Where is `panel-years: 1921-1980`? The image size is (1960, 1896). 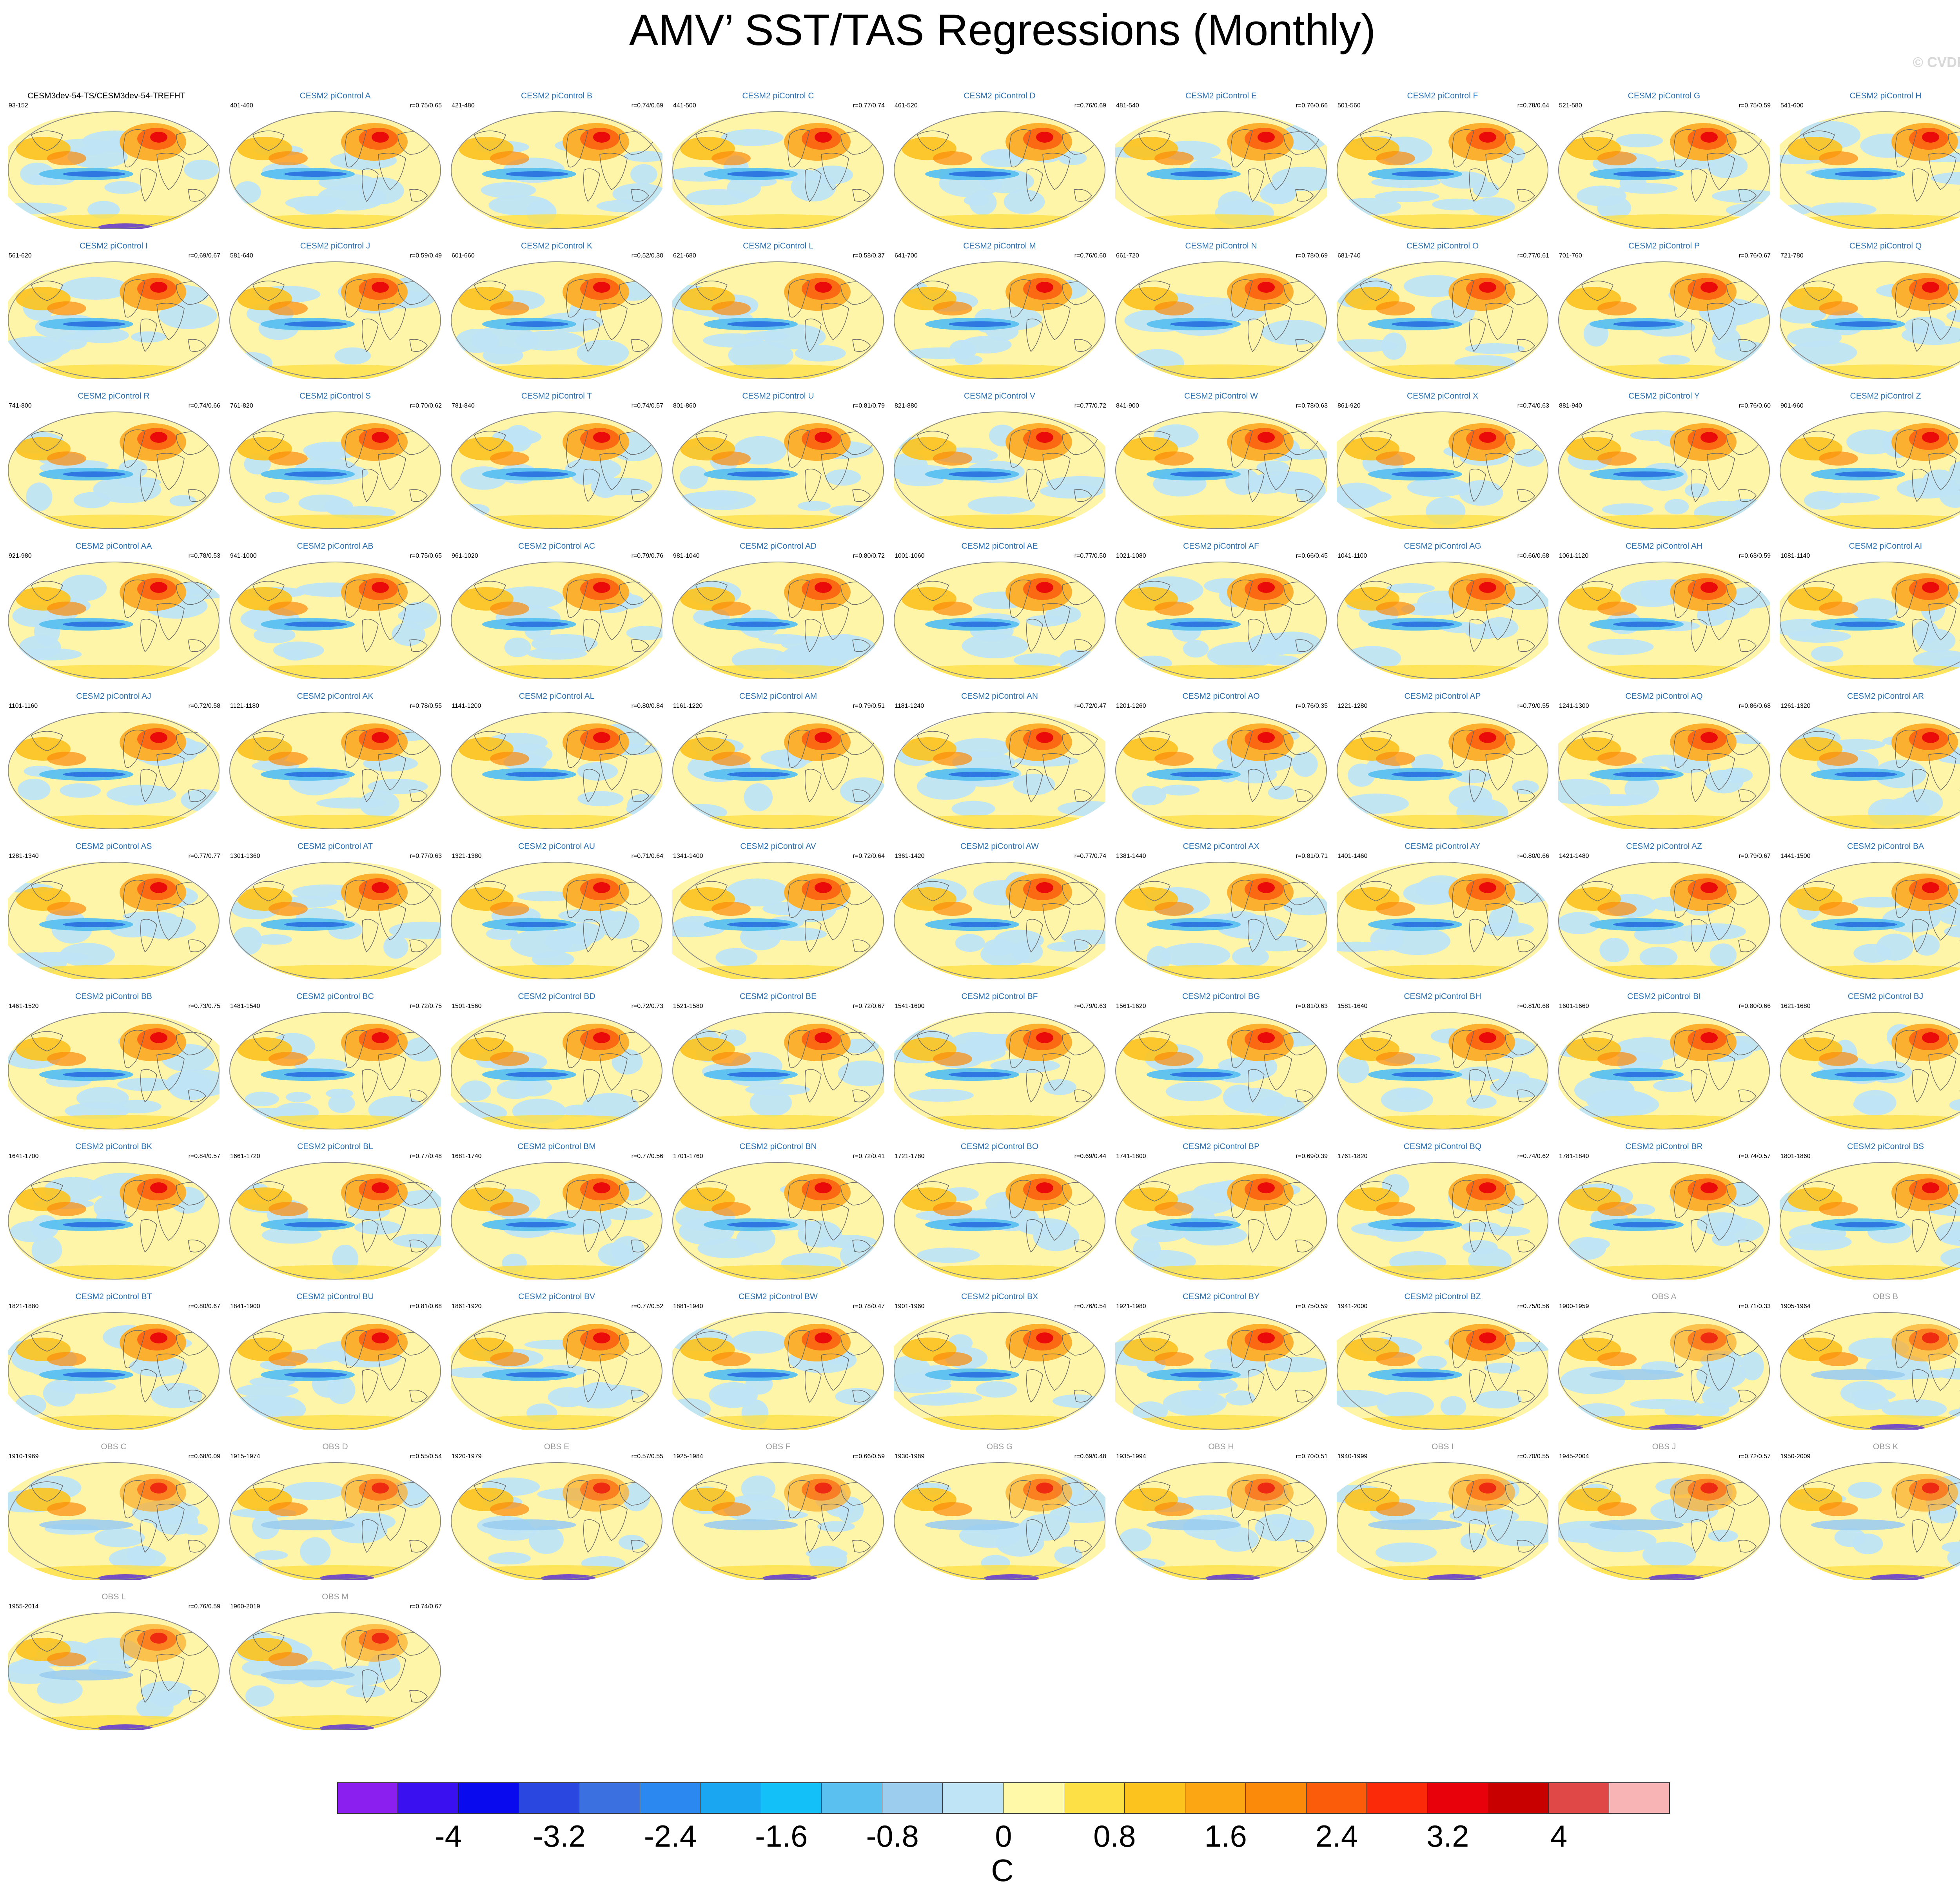 panel-years: 1921-1980 is located at coordinates (1131, 1306).